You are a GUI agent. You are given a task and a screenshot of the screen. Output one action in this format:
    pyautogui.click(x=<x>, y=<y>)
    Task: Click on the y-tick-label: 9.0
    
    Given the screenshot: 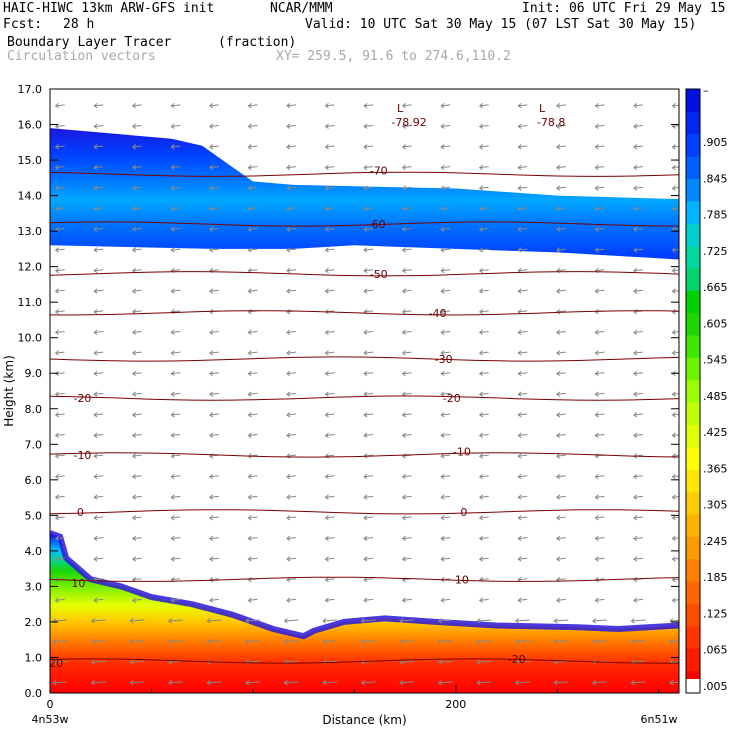 What is the action you would take?
    pyautogui.click(x=34, y=373)
    